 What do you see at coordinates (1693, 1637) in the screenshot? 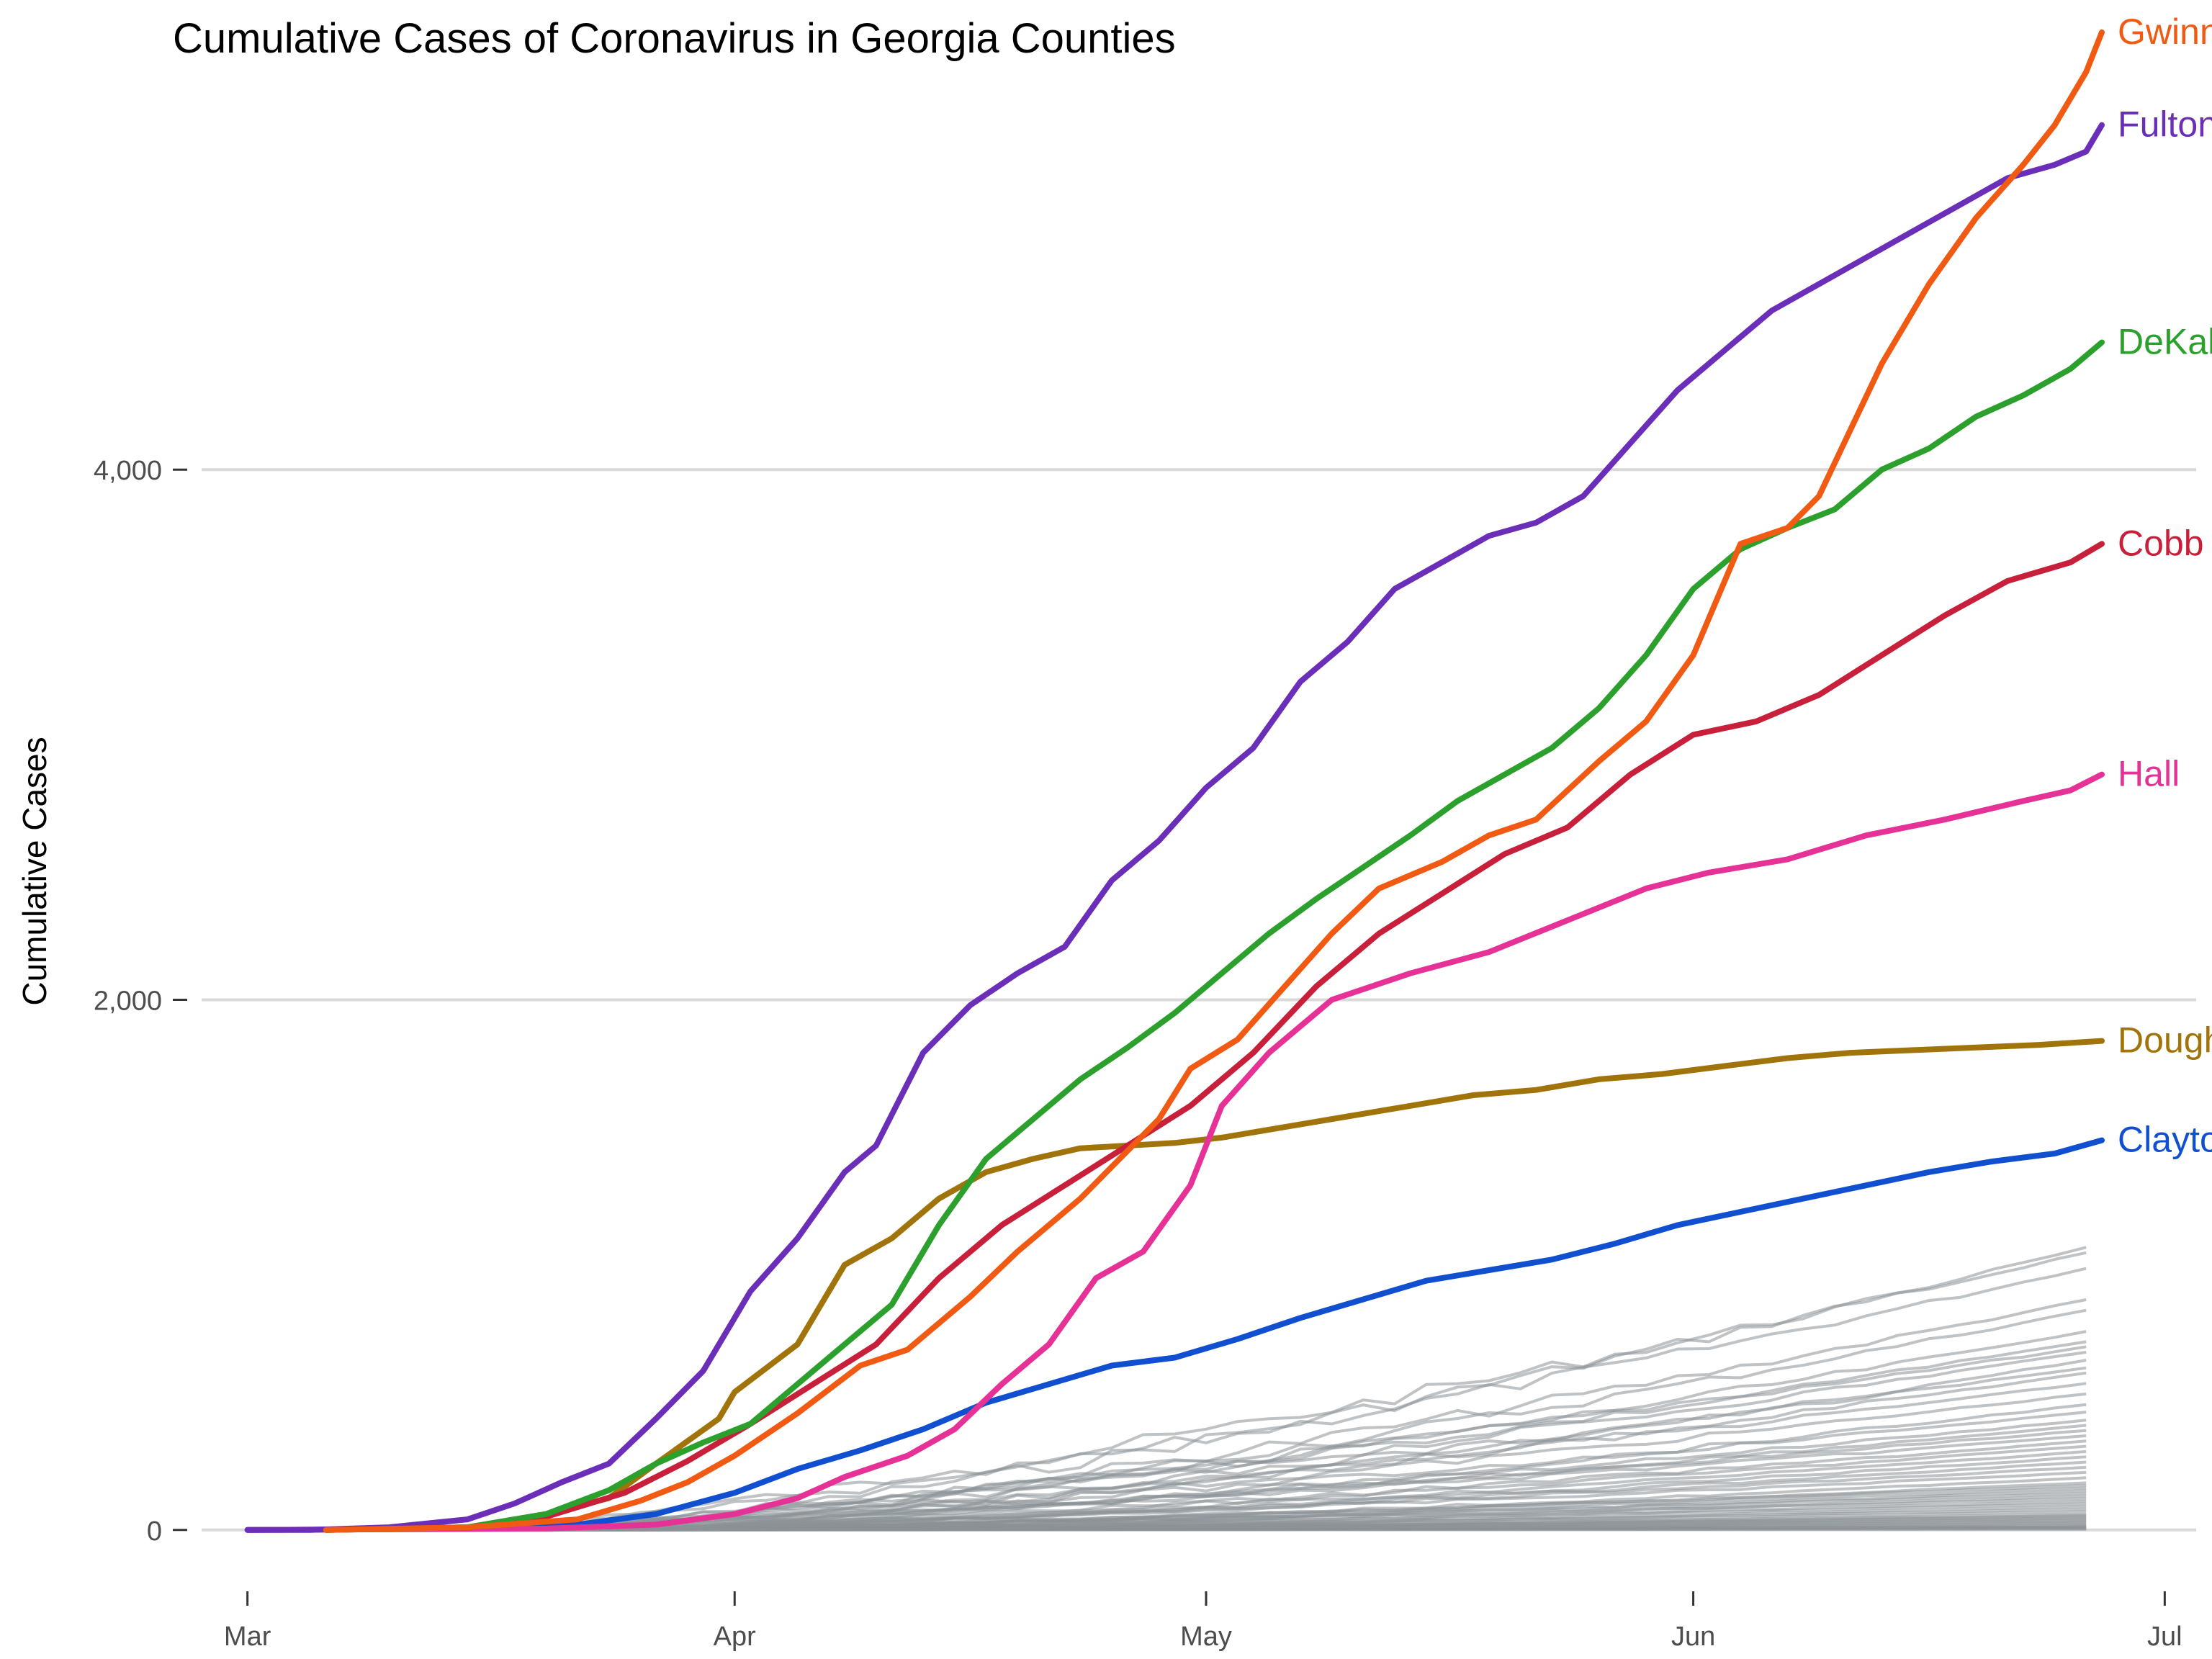
I see `x-tick-label: Jun` at bounding box center [1693, 1637].